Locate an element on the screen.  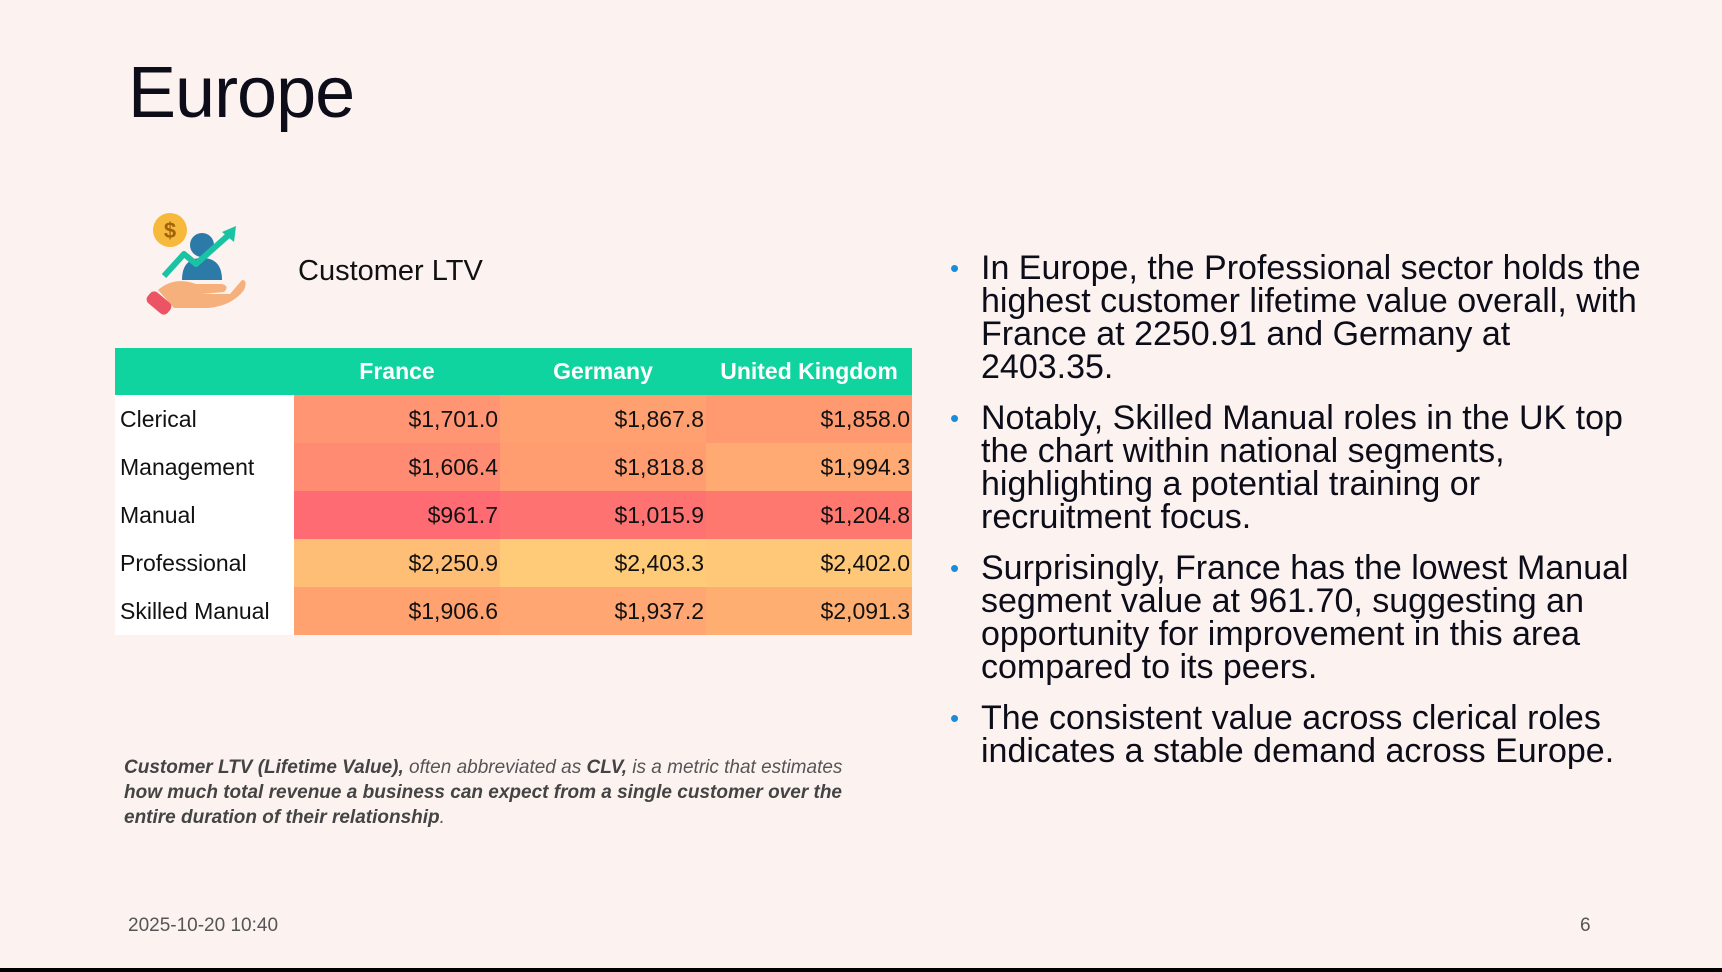
customer-ltv-icon: $ is located at coordinates (196, 264).